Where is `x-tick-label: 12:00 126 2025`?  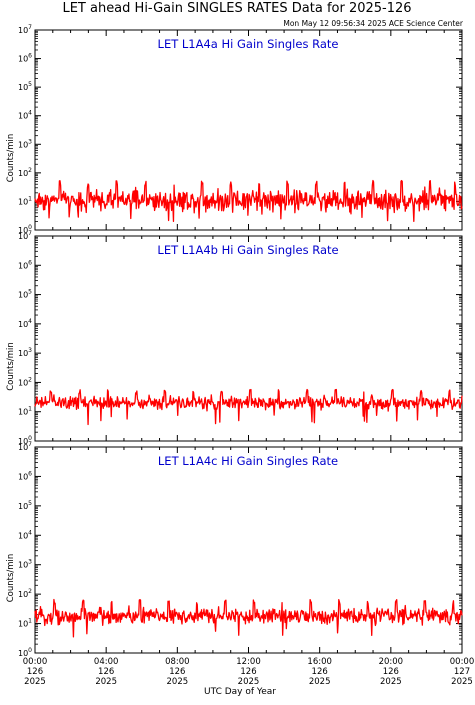
x-tick-label: 12:00 126 2025 is located at coordinates (248, 672).